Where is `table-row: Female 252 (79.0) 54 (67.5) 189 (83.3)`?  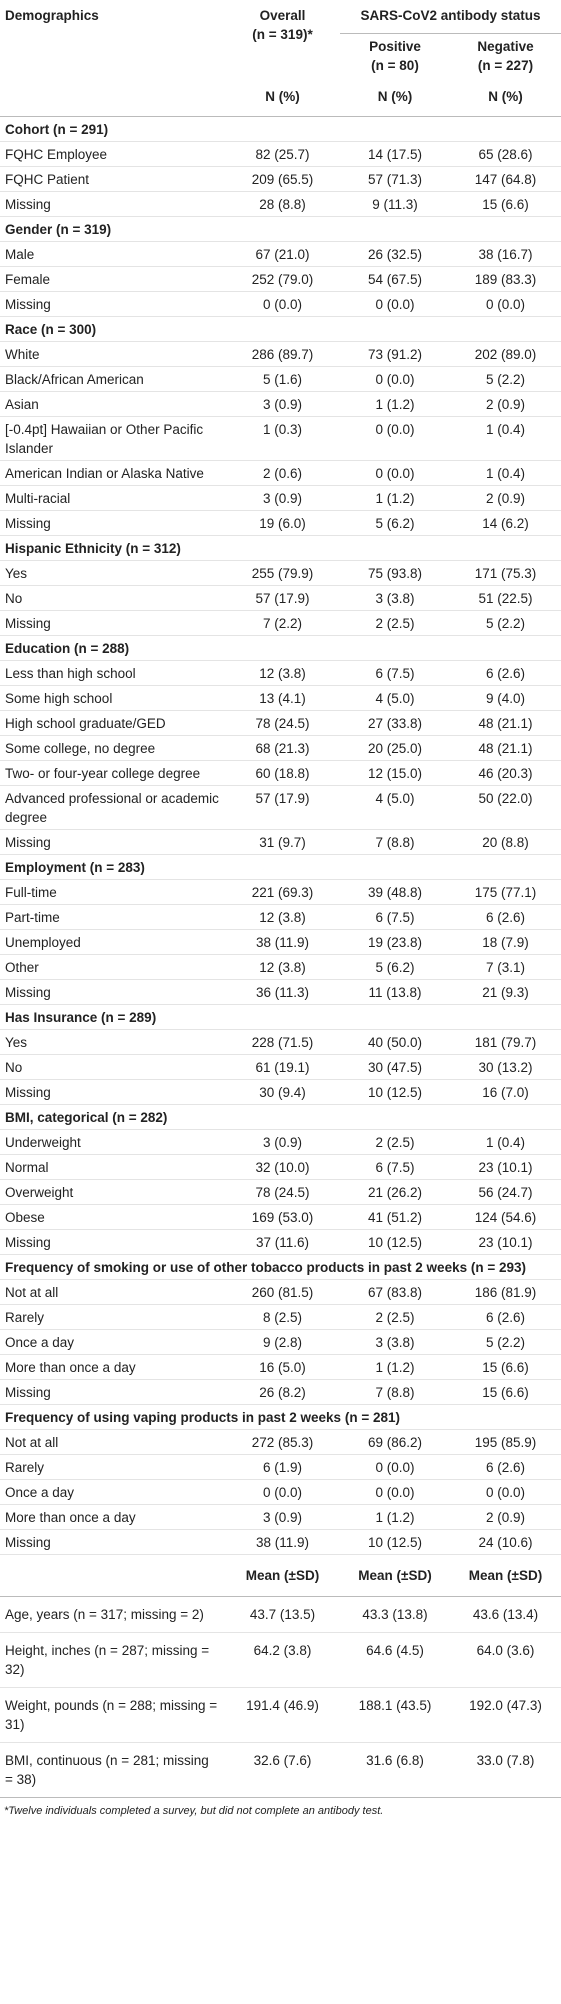 table-row: Female 252 (79.0) 54 (67.5) 189 (83.3) is located at coordinates (280, 279).